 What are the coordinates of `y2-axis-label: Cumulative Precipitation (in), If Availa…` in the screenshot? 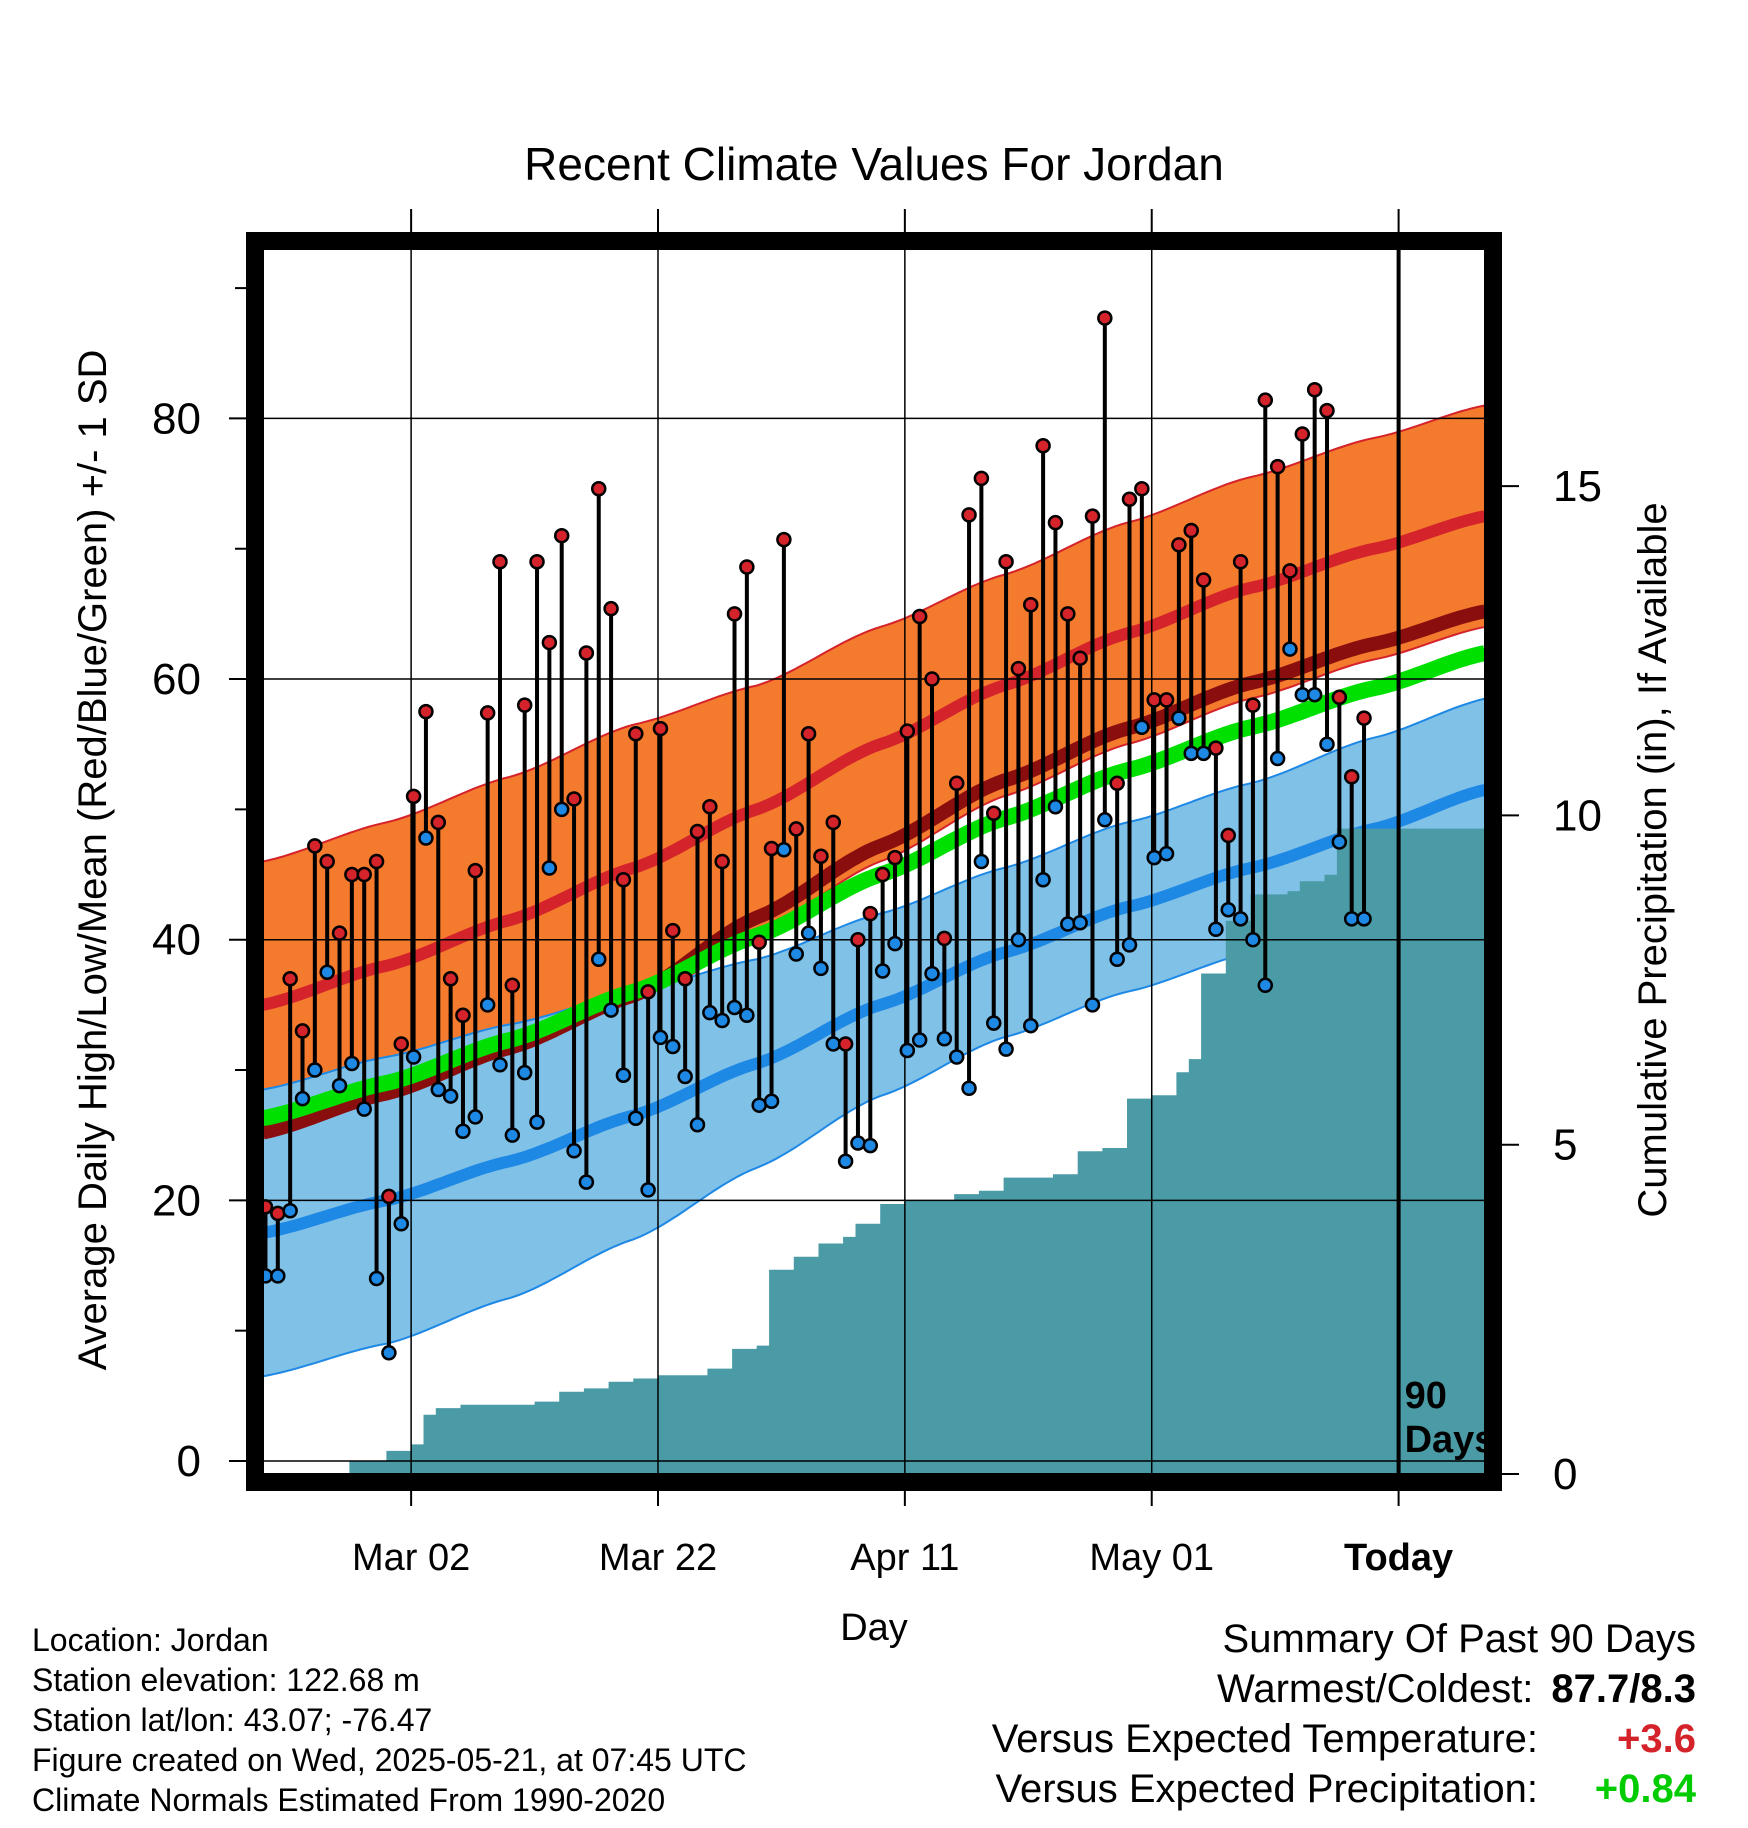 It's located at (1653, 859).